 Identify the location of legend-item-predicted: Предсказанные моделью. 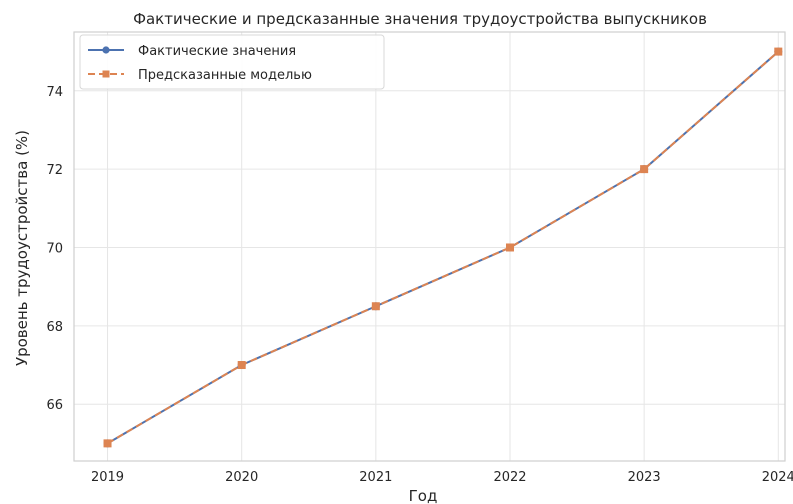
(200, 75).